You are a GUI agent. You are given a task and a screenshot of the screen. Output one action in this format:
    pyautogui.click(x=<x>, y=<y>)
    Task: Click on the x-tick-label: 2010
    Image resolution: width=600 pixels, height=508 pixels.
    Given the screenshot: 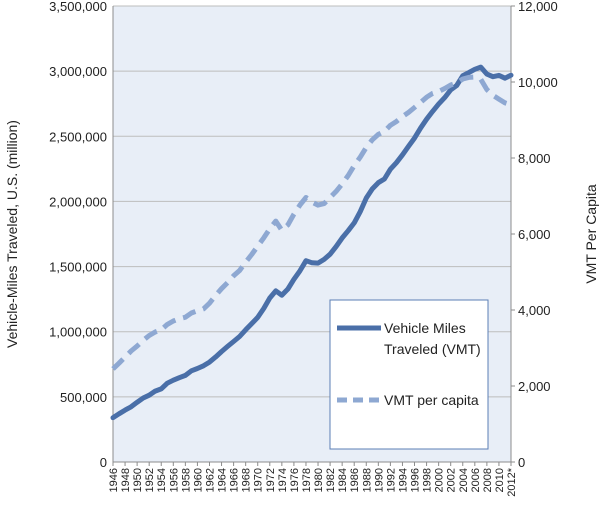 What is the action you would take?
    pyautogui.click(x=500, y=480)
    